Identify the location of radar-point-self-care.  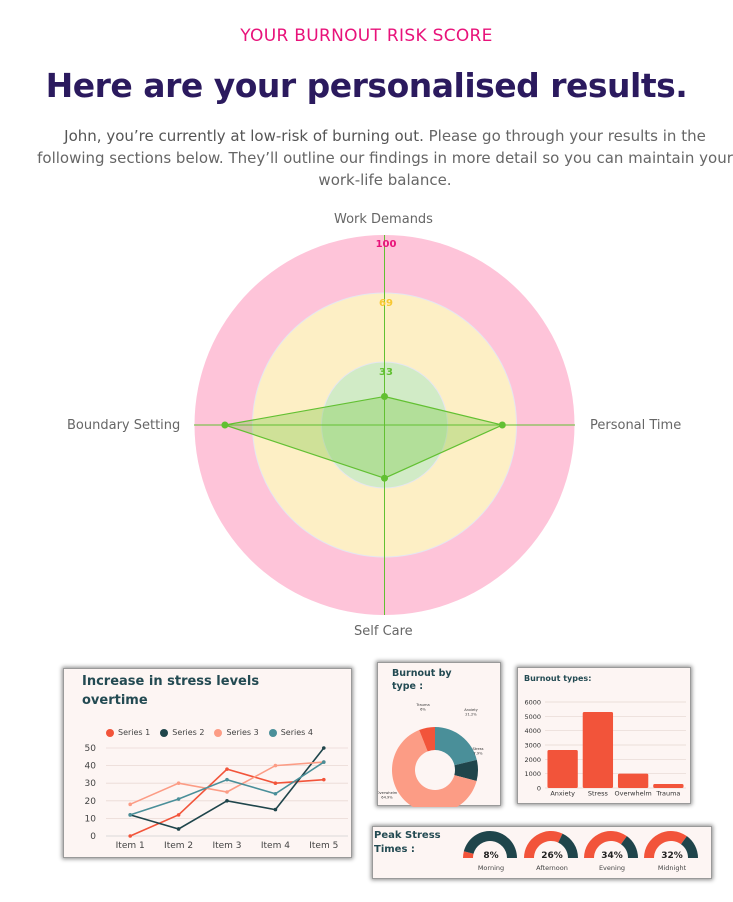
(384, 478).